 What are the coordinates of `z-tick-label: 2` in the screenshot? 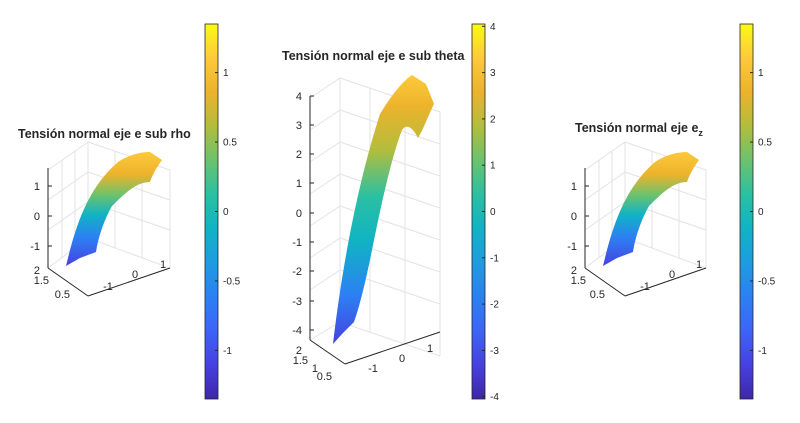 It's located at (299, 155).